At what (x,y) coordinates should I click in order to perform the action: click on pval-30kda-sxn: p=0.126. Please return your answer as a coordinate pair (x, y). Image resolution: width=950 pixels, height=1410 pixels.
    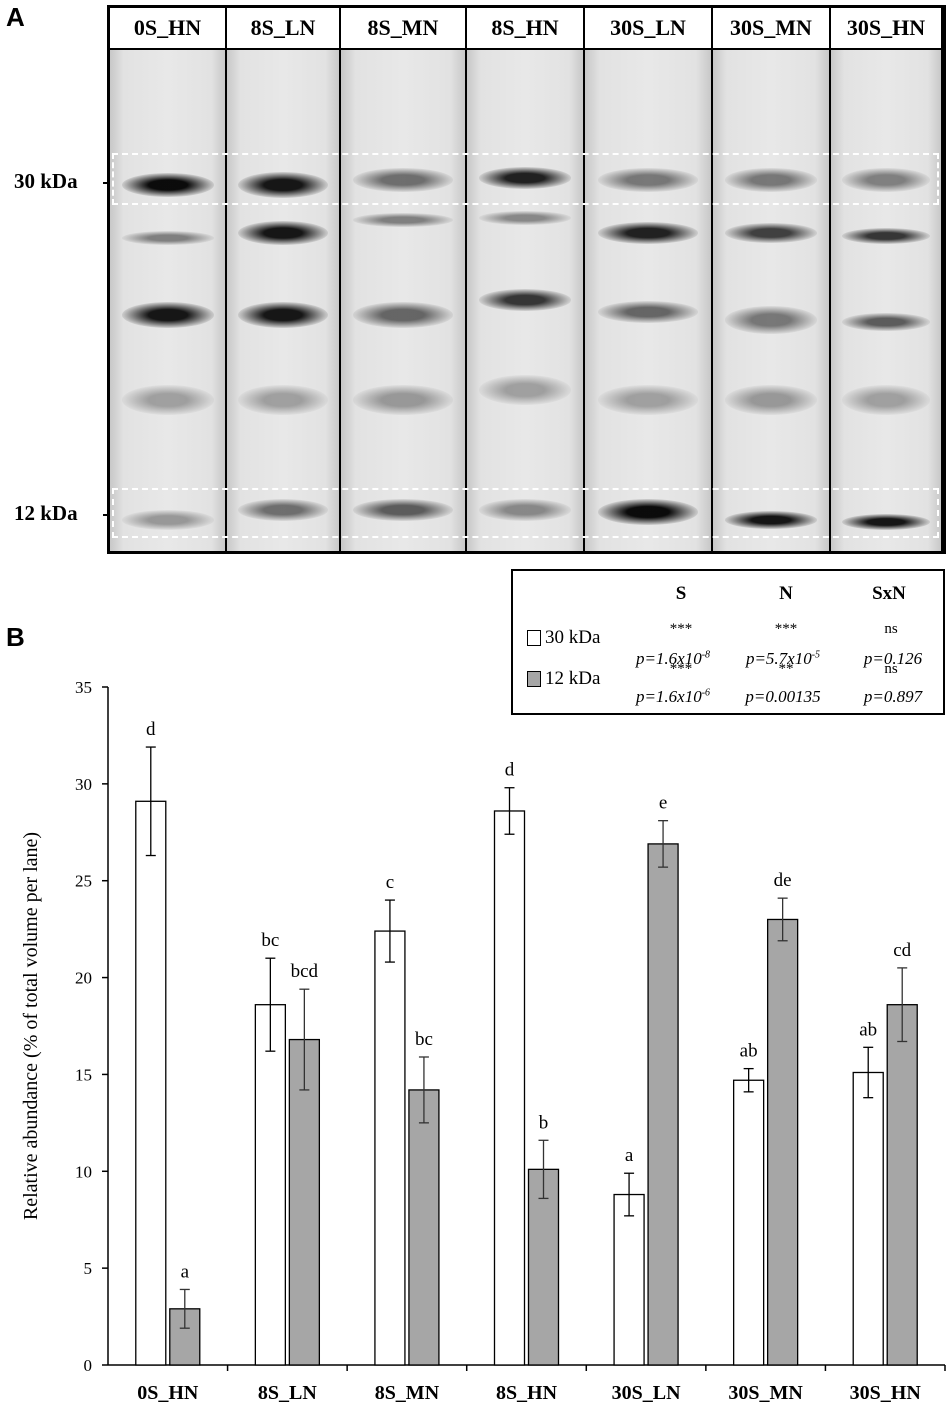
    Looking at the image, I should click on (893, 658).